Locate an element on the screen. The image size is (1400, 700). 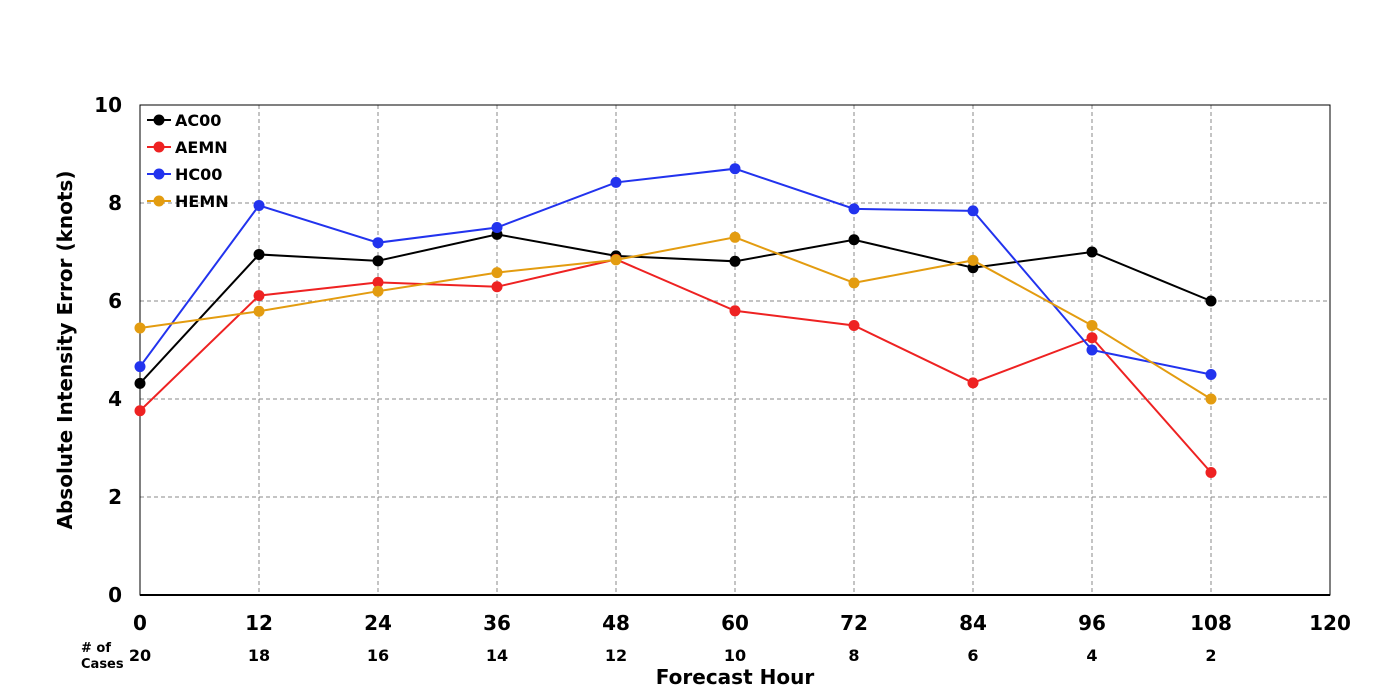
x-tick-label: 0 is located at coordinates (140, 623).